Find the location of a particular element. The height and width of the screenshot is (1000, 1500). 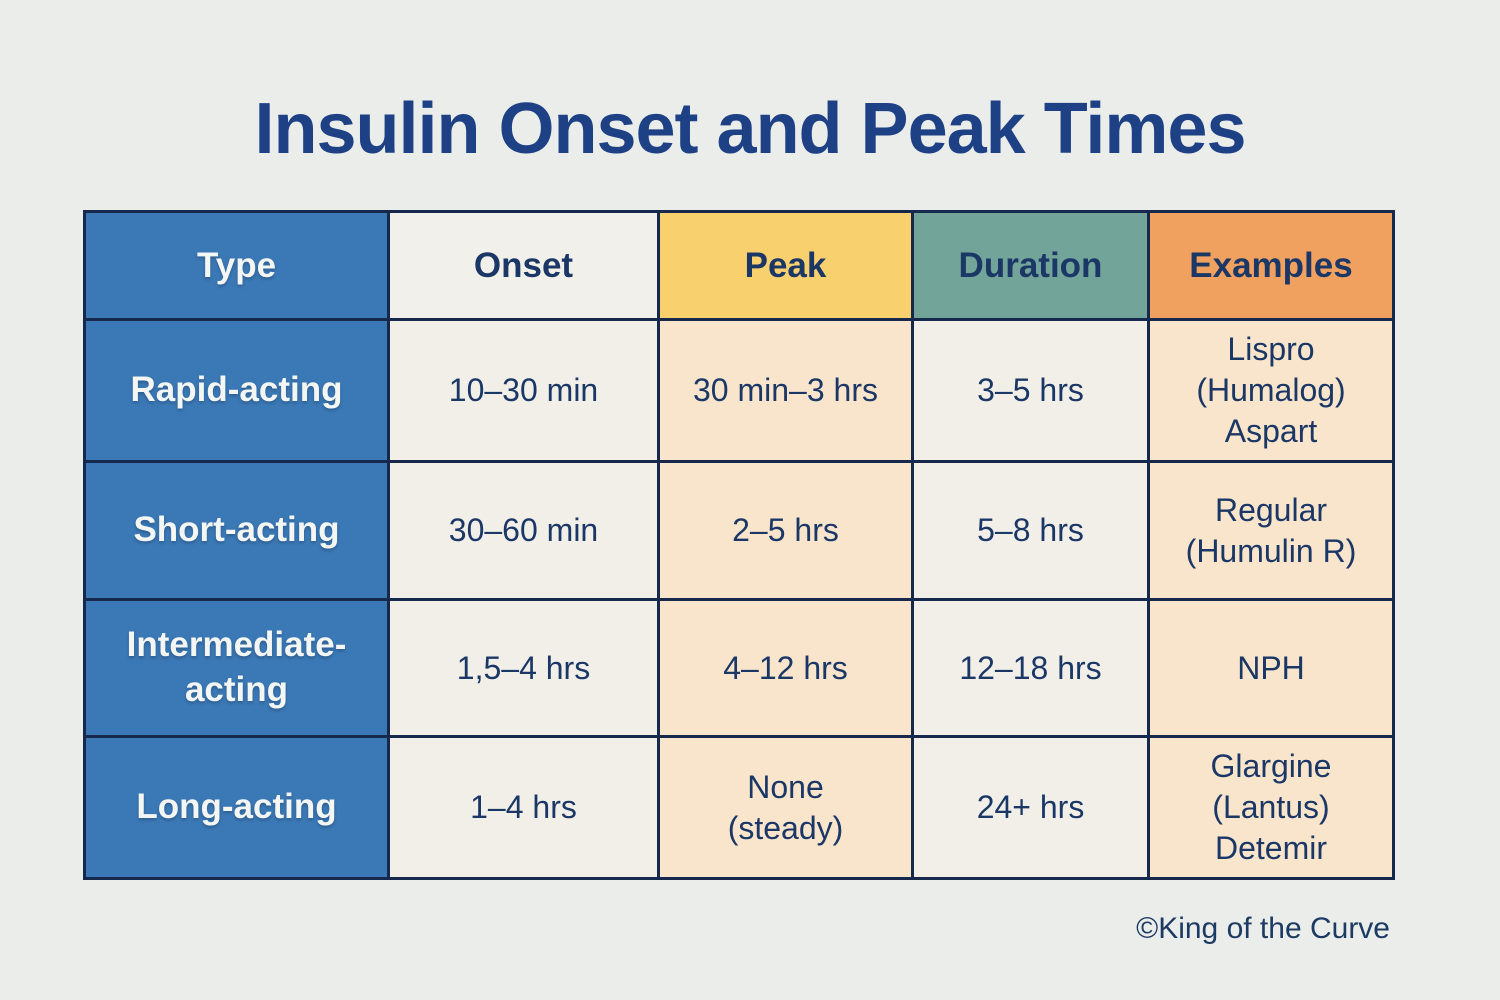

column-header-peak: Peak is located at coordinates (785, 265).